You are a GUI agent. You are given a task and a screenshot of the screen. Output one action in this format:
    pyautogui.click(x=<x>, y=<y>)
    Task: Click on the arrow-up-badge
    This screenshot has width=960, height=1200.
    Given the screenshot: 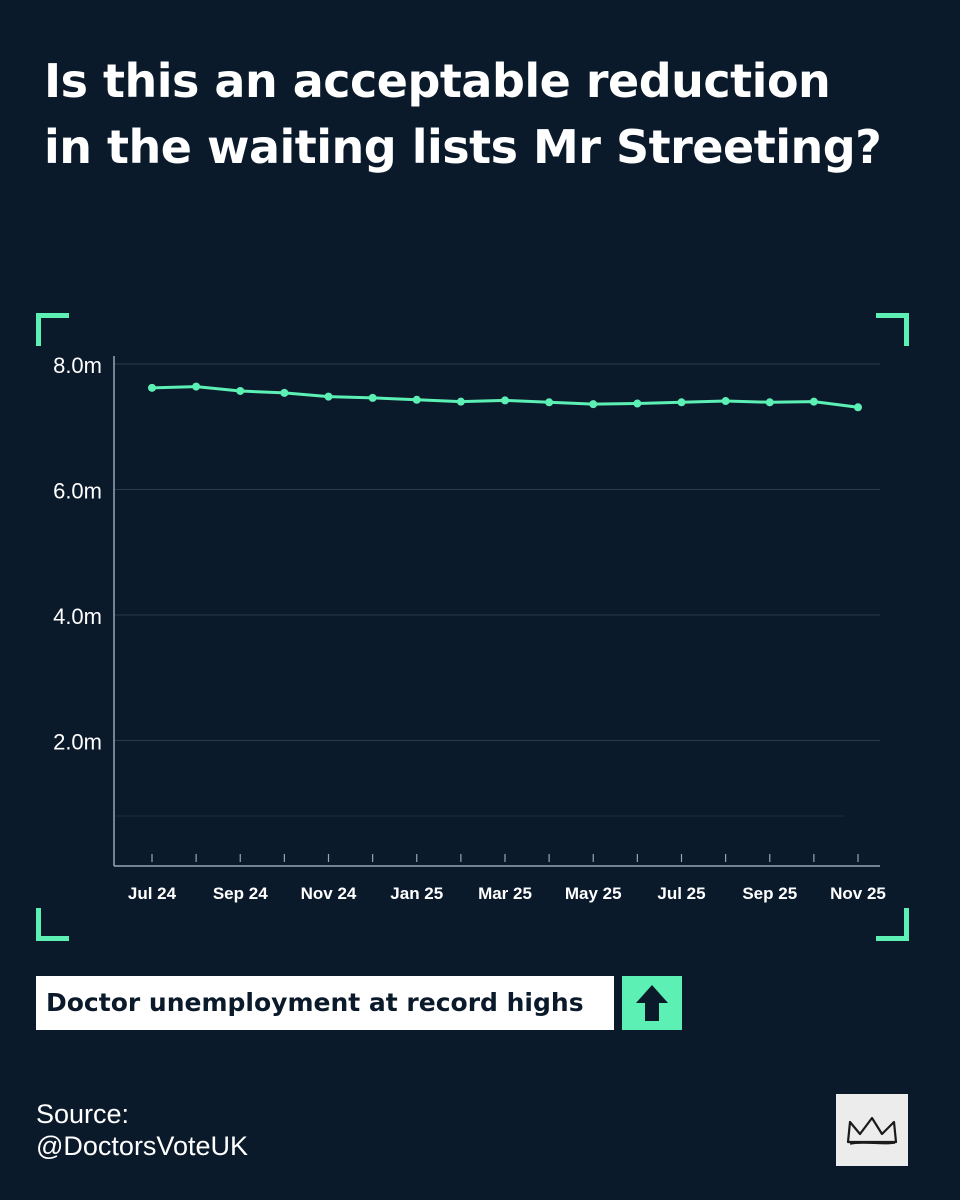 What is the action you would take?
    pyautogui.click(x=652, y=1003)
    